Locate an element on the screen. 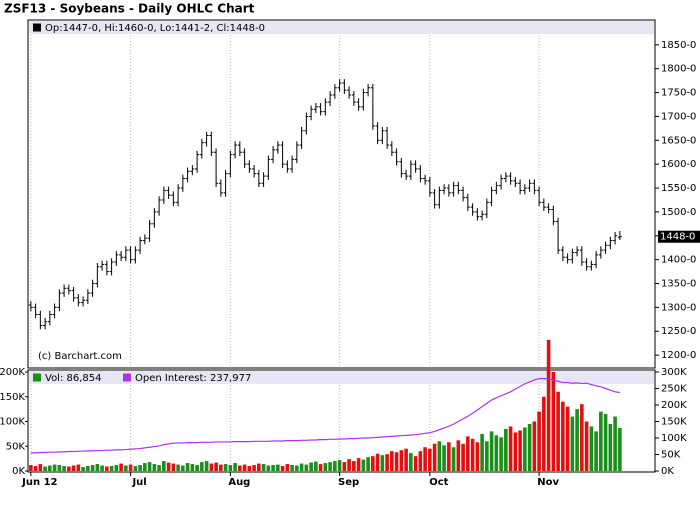 This screenshot has height=512, width=700. y2-tick-label: 50K is located at coordinates (671, 455).